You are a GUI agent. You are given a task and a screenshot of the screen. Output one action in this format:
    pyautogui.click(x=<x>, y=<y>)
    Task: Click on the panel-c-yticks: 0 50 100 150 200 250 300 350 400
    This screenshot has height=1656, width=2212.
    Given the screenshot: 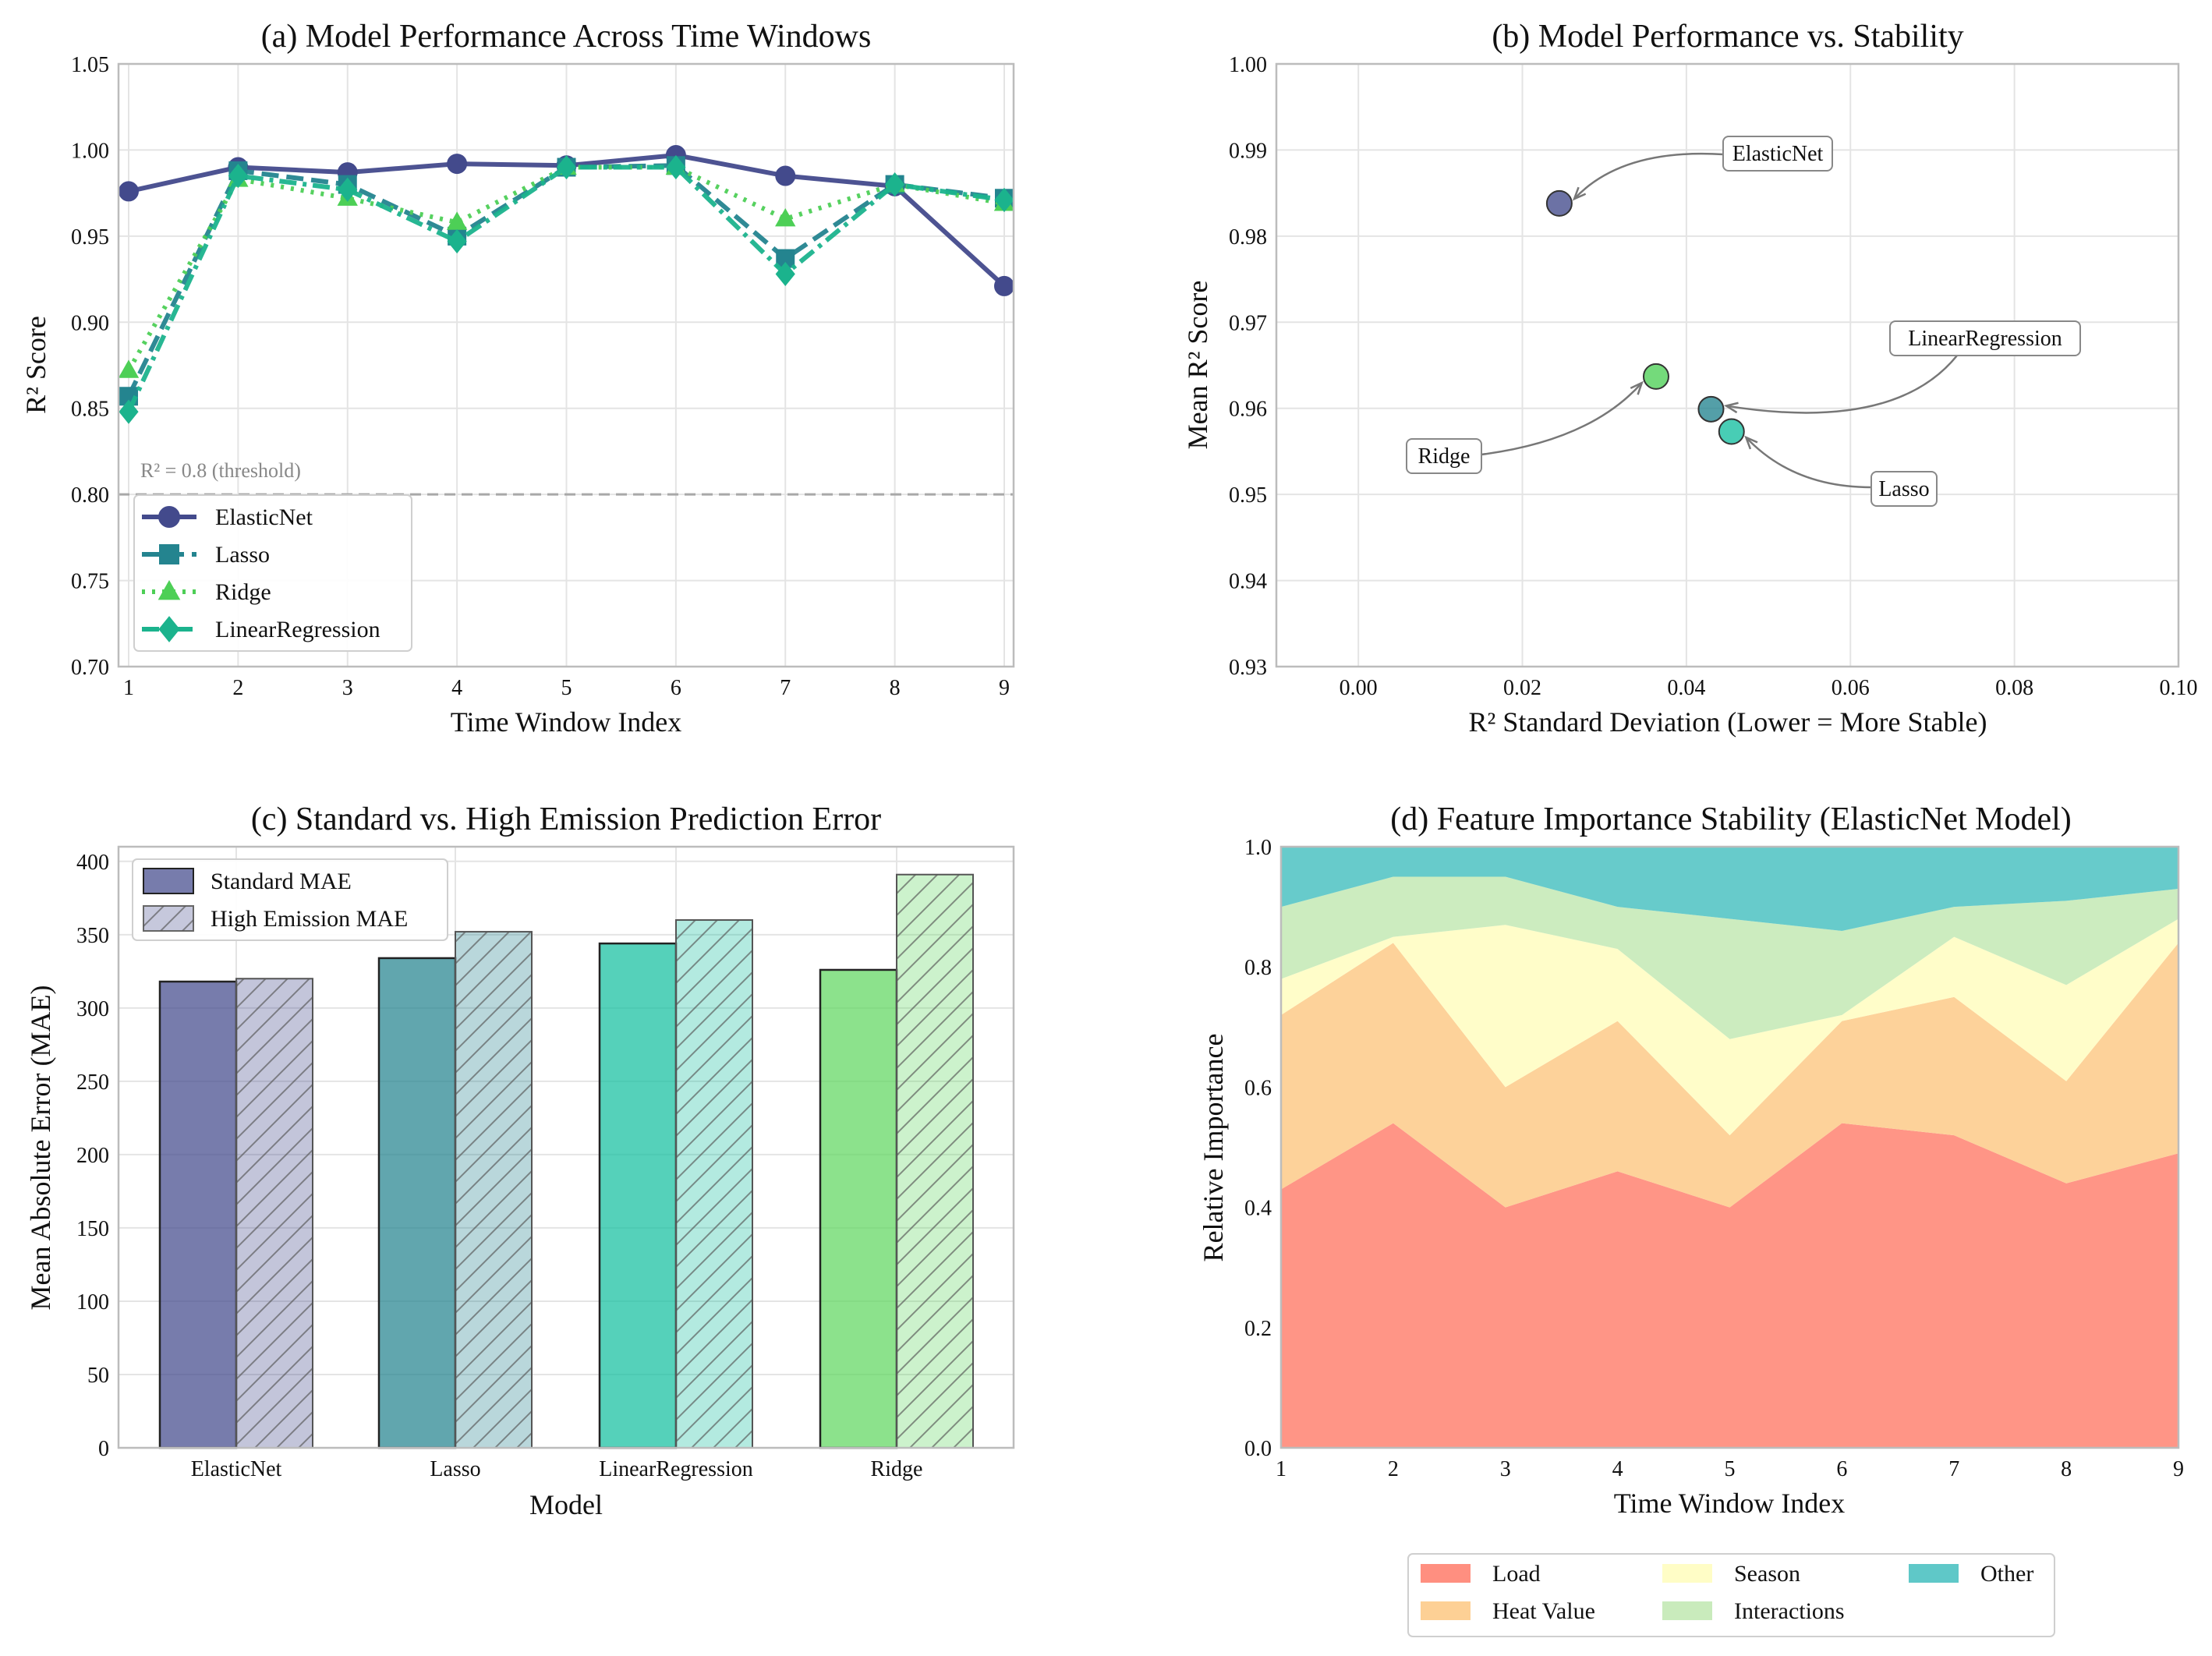 What is the action you would take?
    pyautogui.click(x=93, y=1156)
    